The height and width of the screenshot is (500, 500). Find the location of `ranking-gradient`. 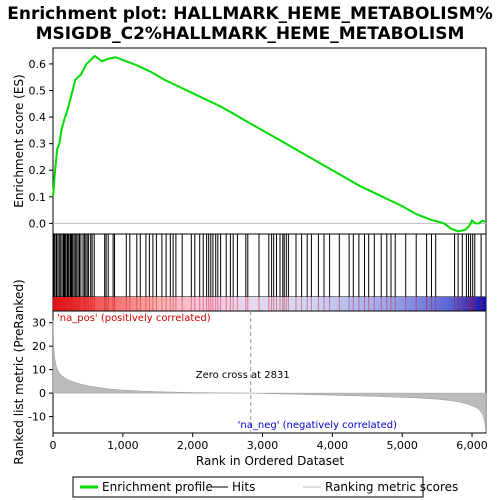

ranking-gradient is located at coordinates (269, 304).